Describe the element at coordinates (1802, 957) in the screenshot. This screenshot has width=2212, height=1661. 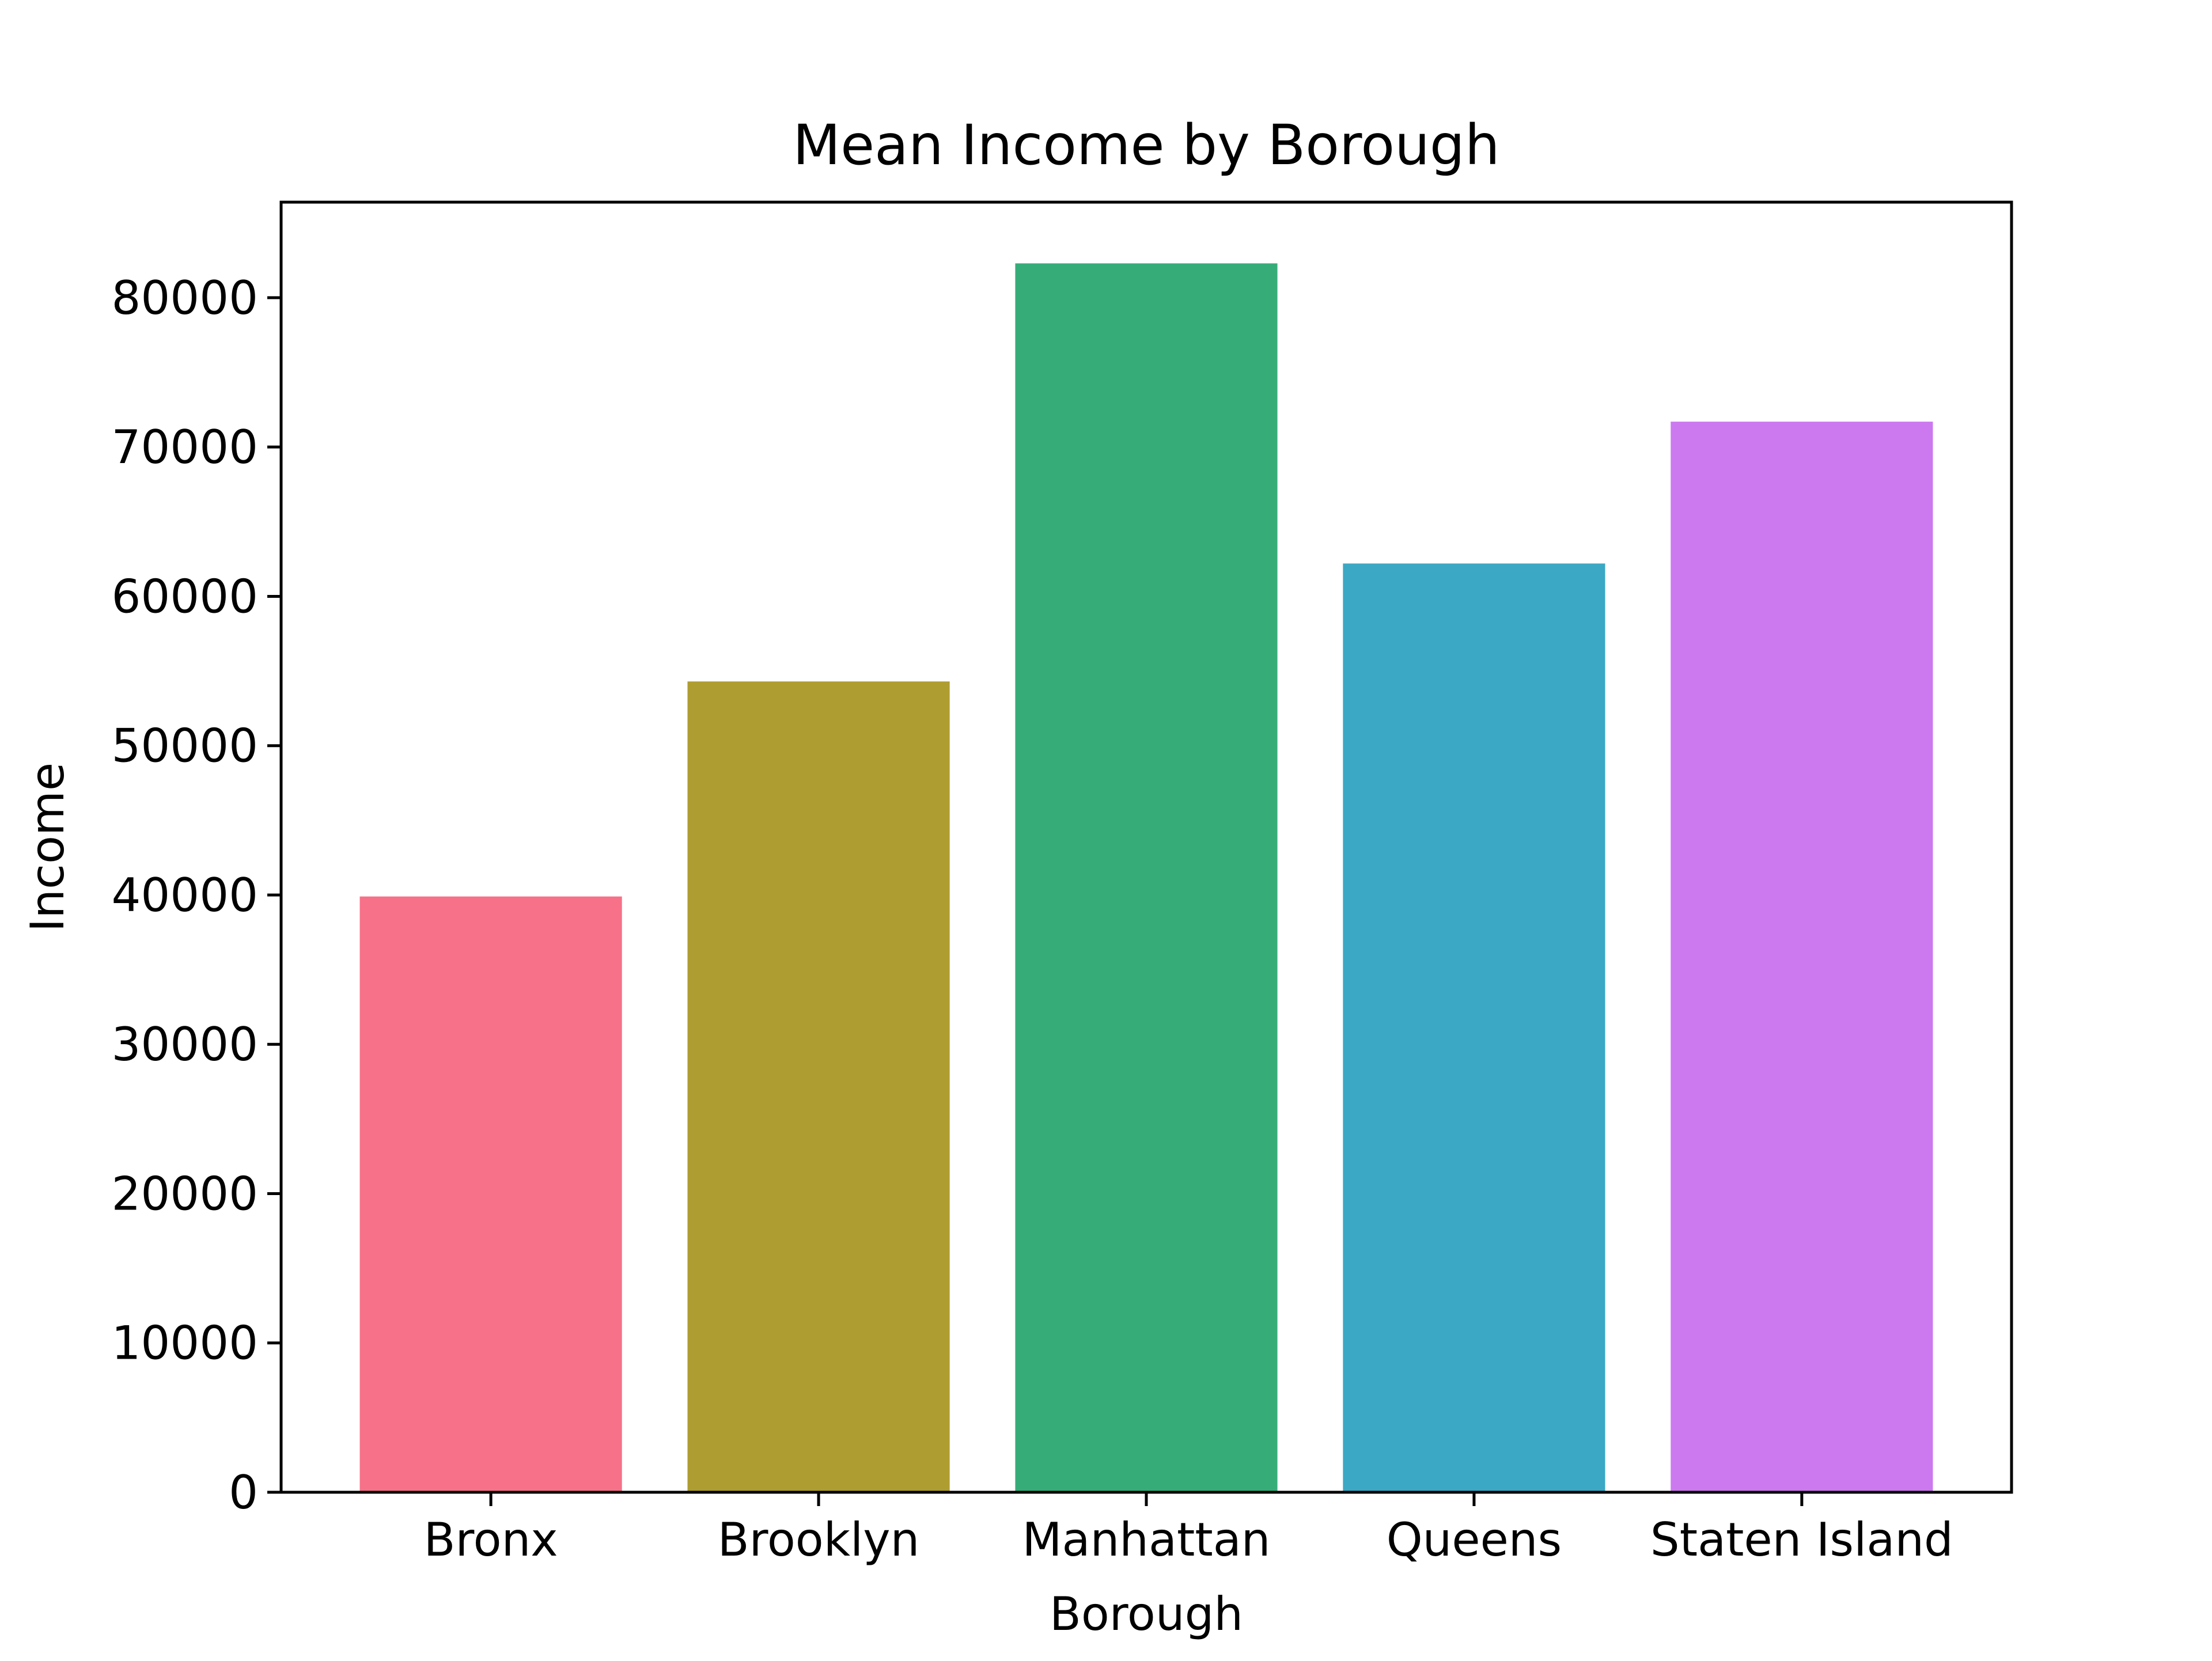
I see `bar-staten-island` at that location.